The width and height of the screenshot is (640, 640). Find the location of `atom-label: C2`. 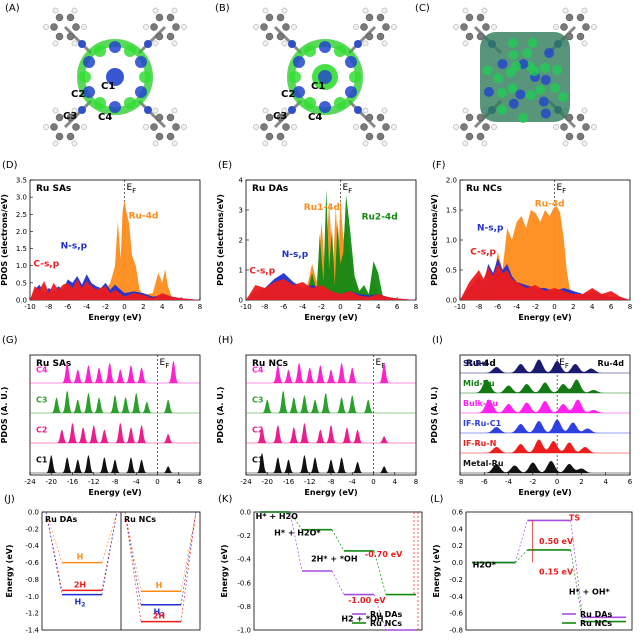

atom-label: C2 is located at coordinates (288, 94).